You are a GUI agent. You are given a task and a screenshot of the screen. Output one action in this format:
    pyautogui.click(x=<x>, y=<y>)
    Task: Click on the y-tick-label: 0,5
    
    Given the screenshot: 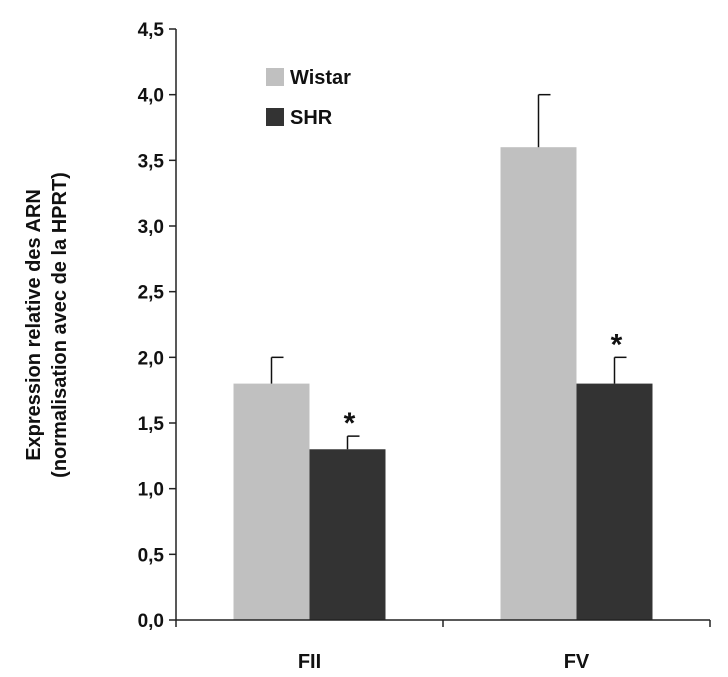 What is the action you would take?
    pyautogui.click(x=151, y=555)
    